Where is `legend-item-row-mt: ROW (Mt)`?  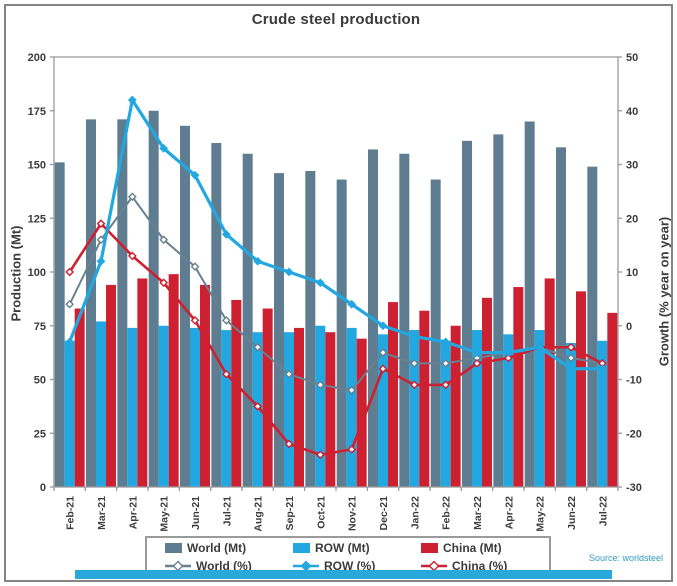 legend-item-row-mt: ROW (Mt) is located at coordinates (348, 548).